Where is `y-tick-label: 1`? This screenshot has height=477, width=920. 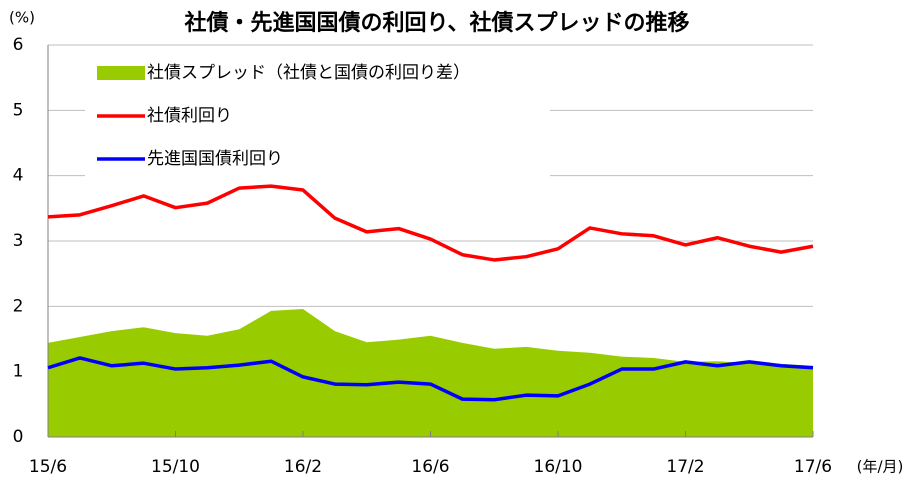 y-tick-label: 1 is located at coordinates (18, 372).